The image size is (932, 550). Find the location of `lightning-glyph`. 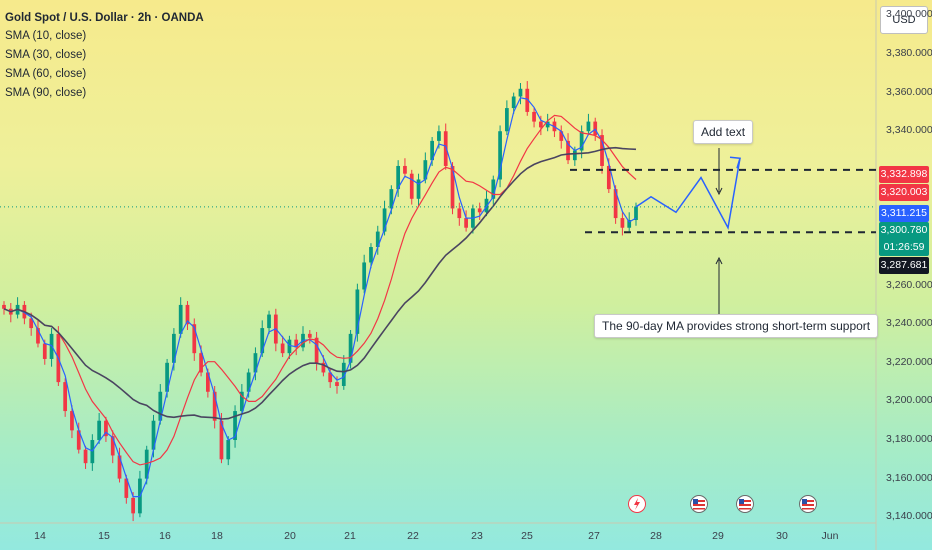

lightning-glyph is located at coordinates (637, 504).